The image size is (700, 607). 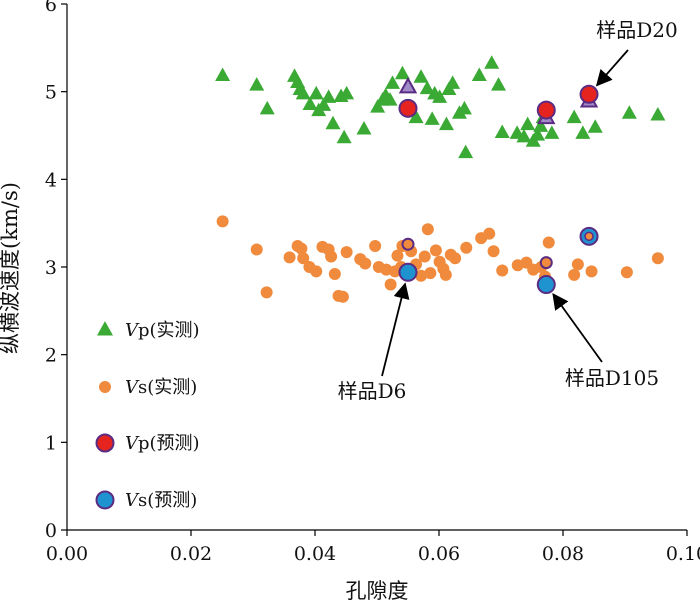 What do you see at coordinates (162, 443) in the screenshot?
I see `legend-label: Vp(预测)` at bounding box center [162, 443].